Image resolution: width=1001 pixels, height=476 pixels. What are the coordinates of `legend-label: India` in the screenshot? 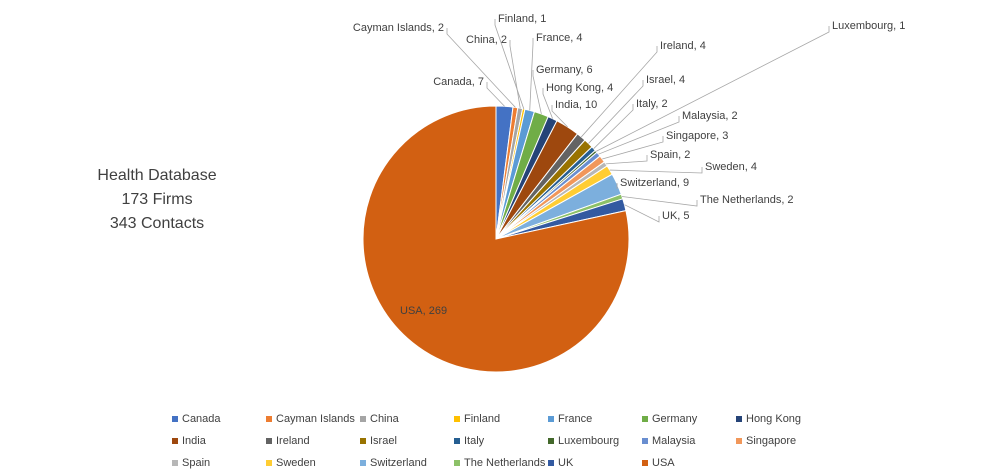 It's located at (194, 441).